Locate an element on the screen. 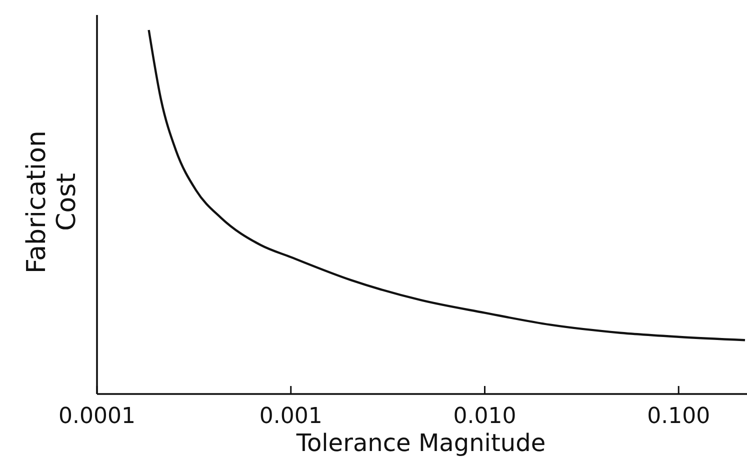  x-tick-label: 0.0001 is located at coordinates (97, 416).